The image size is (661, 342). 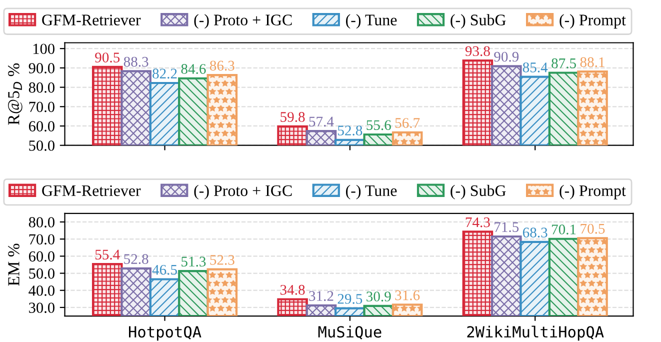 I want to click on data-label: 51.3, so click(x=194, y=261).